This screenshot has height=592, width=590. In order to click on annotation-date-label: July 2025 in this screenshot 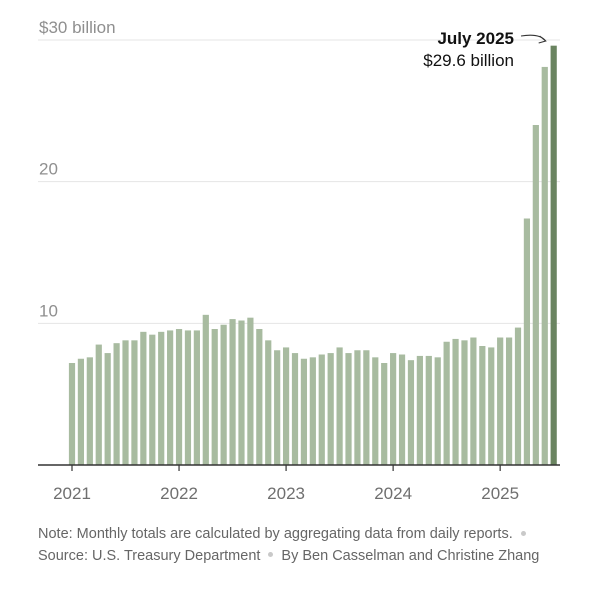, I will do `click(475, 38)`.